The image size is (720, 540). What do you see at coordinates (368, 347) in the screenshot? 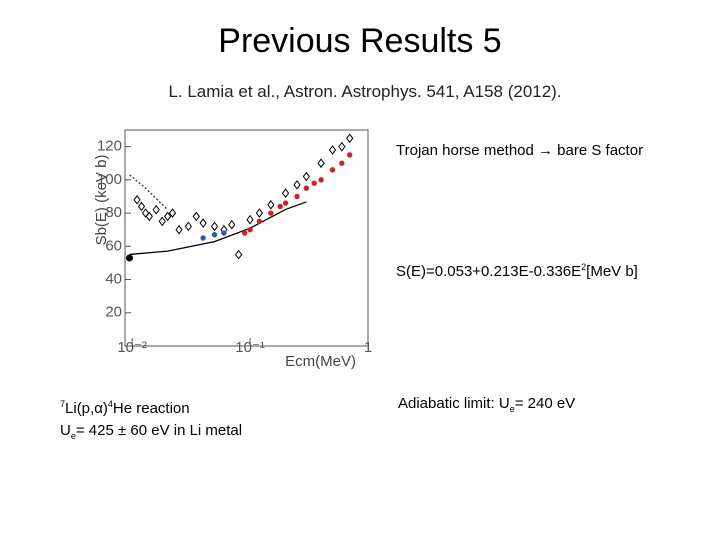
I see `x-tick-label: 1` at bounding box center [368, 347].